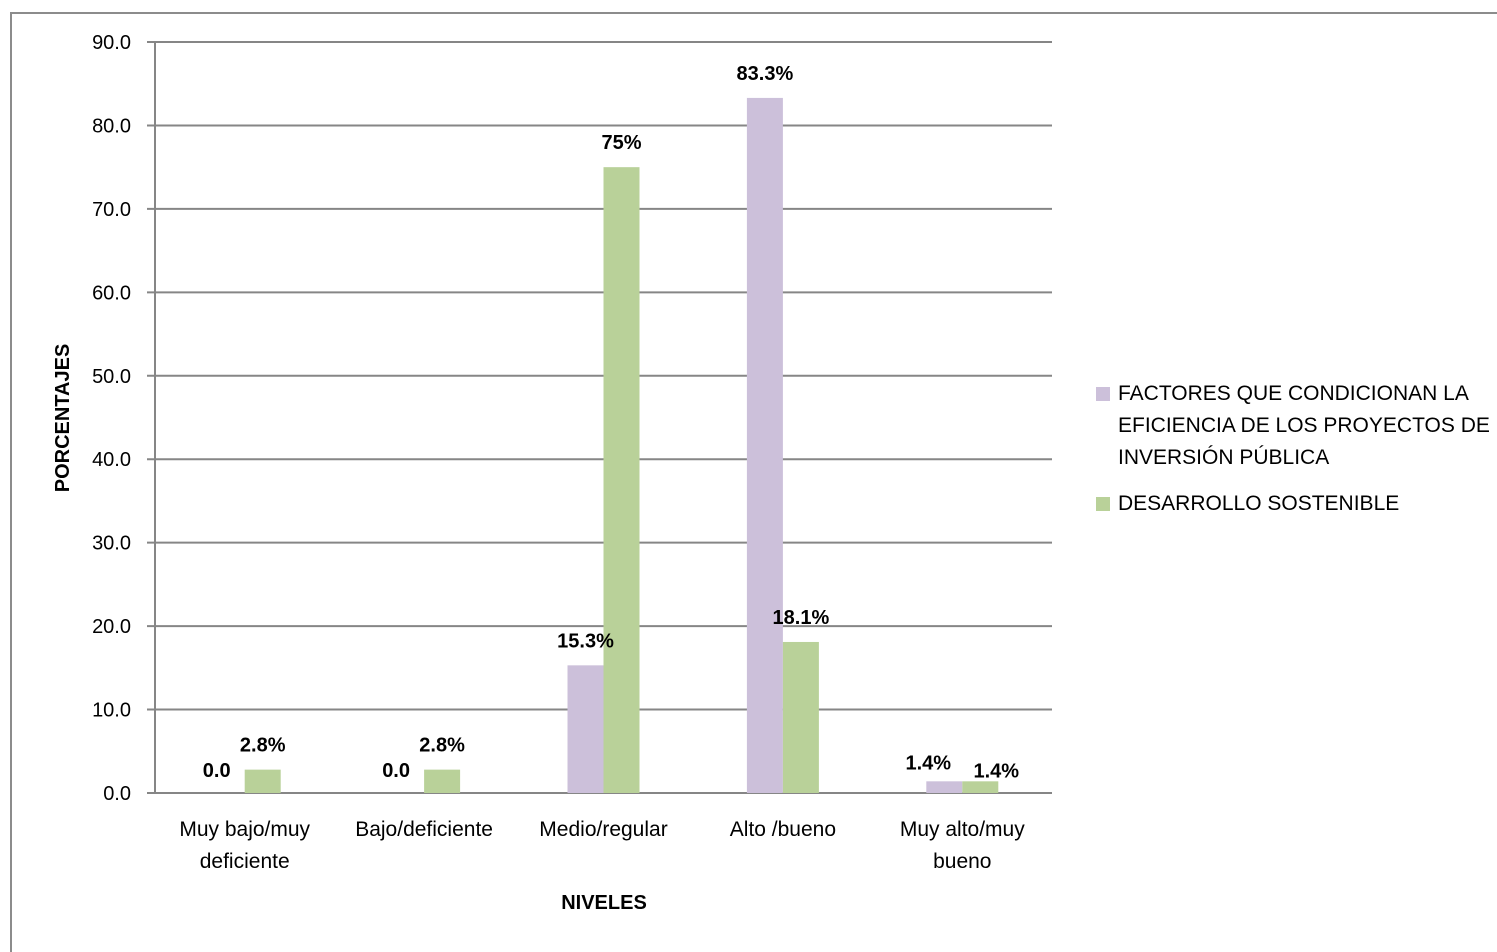 This screenshot has height=952, width=1497. What do you see at coordinates (111, 418) in the screenshot?
I see `y-tick-labels: 0.0 10.0 20.0 30.0 40.0 50.0 60.0 70.0 80.0 90.0` at bounding box center [111, 418].